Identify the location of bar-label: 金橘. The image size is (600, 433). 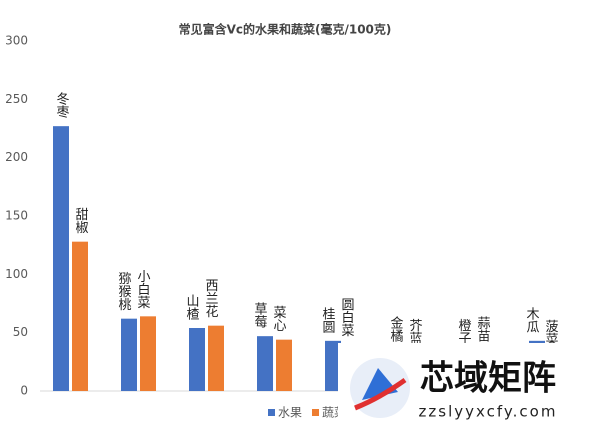
(396, 329).